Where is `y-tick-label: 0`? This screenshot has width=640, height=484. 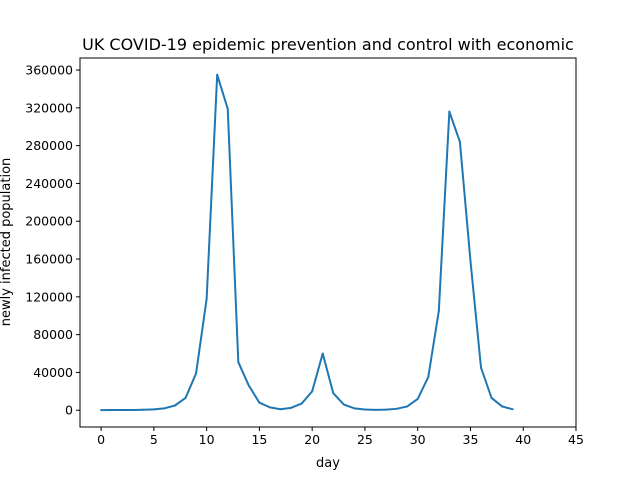 y-tick-label: 0 is located at coordinates (69, 410).